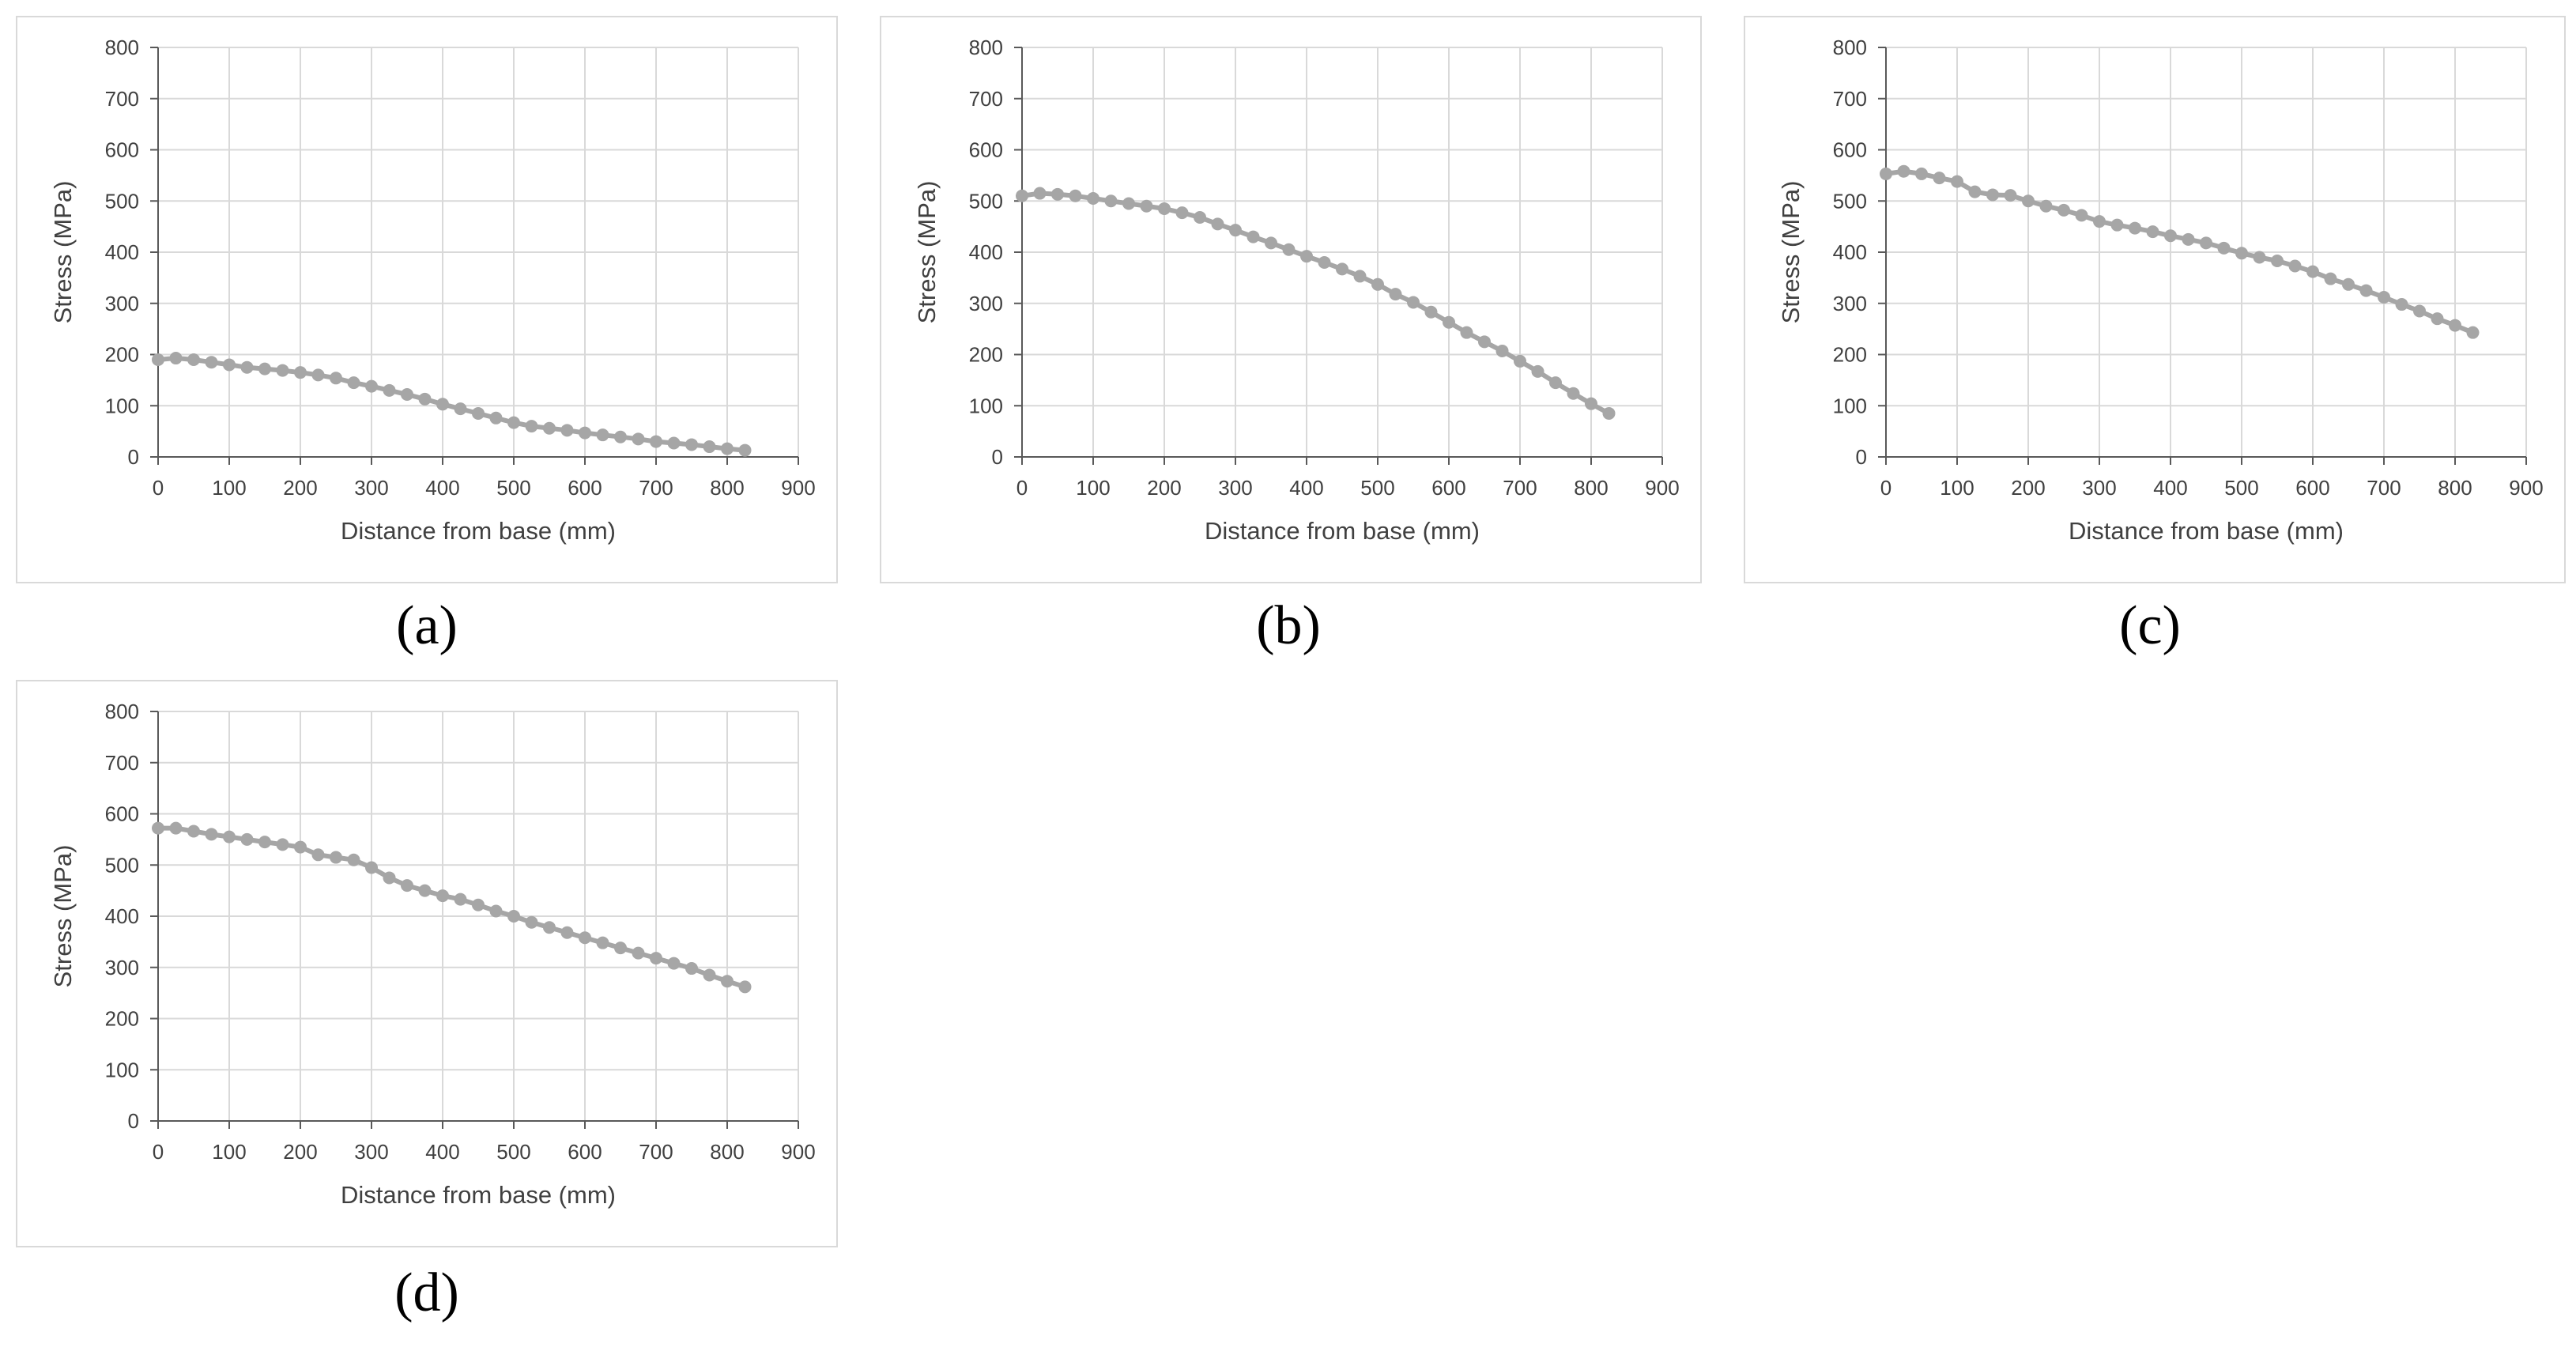  Describe the element at coordinates (122, 405) in the screenshot. I see `y-tick-label: 100` at that location.